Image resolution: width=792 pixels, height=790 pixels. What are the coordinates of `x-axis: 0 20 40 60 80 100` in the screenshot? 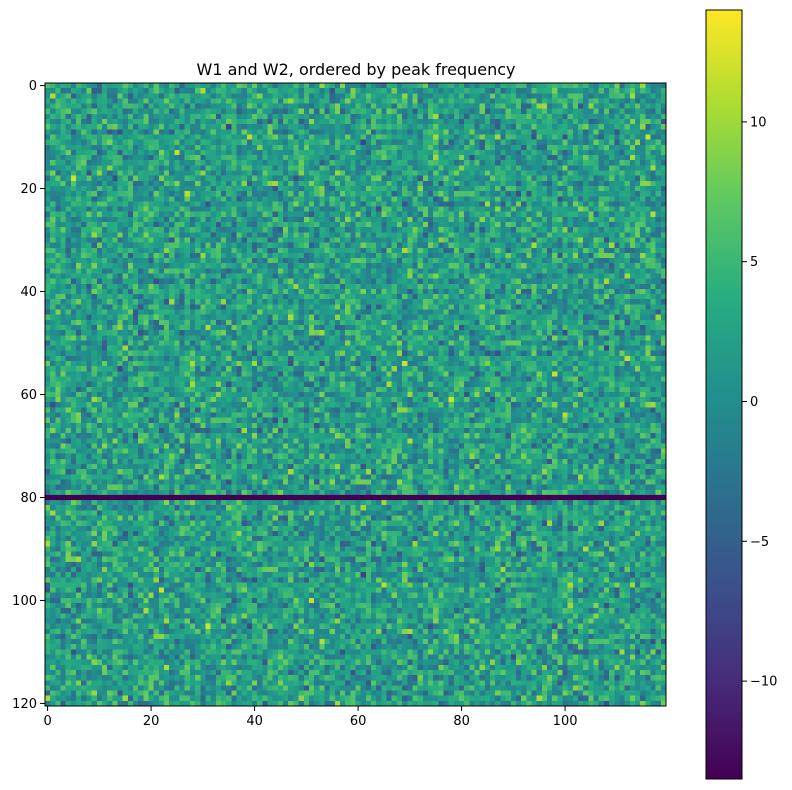 It's located at (310, 717).